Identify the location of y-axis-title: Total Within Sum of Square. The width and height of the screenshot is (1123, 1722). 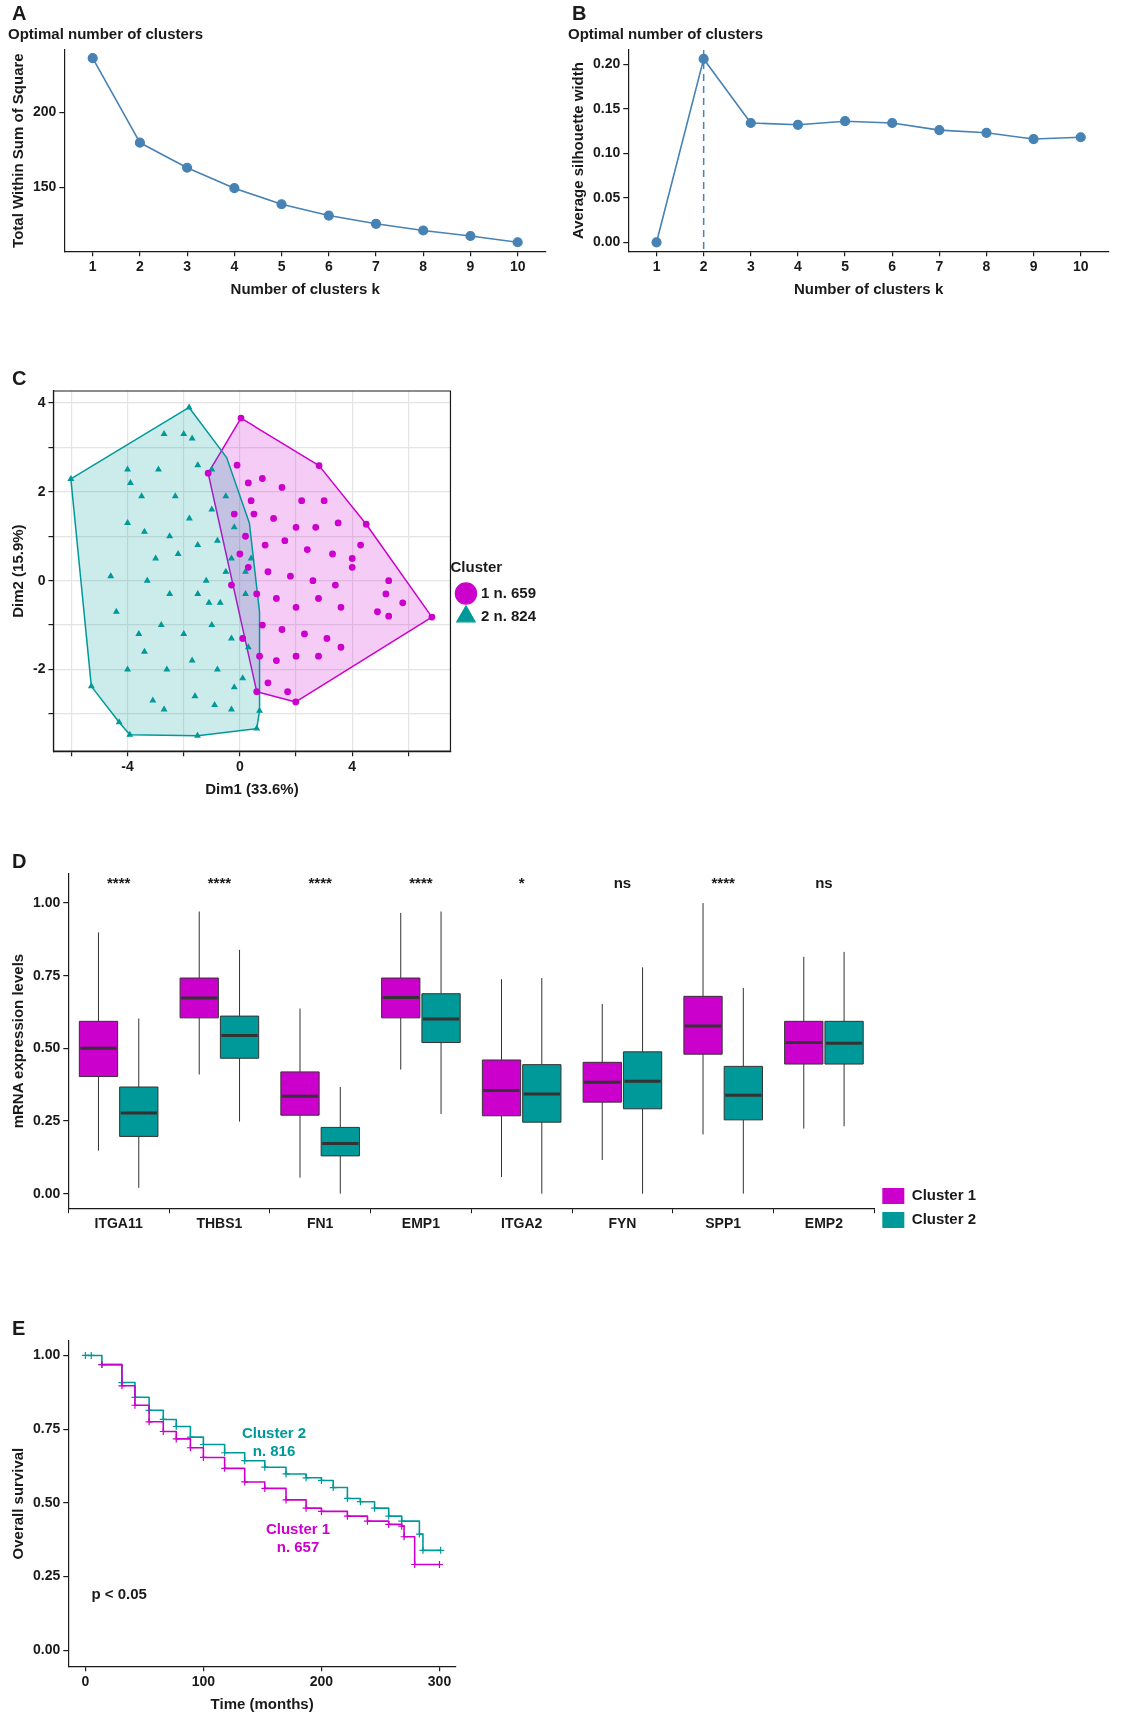
(18, 150).